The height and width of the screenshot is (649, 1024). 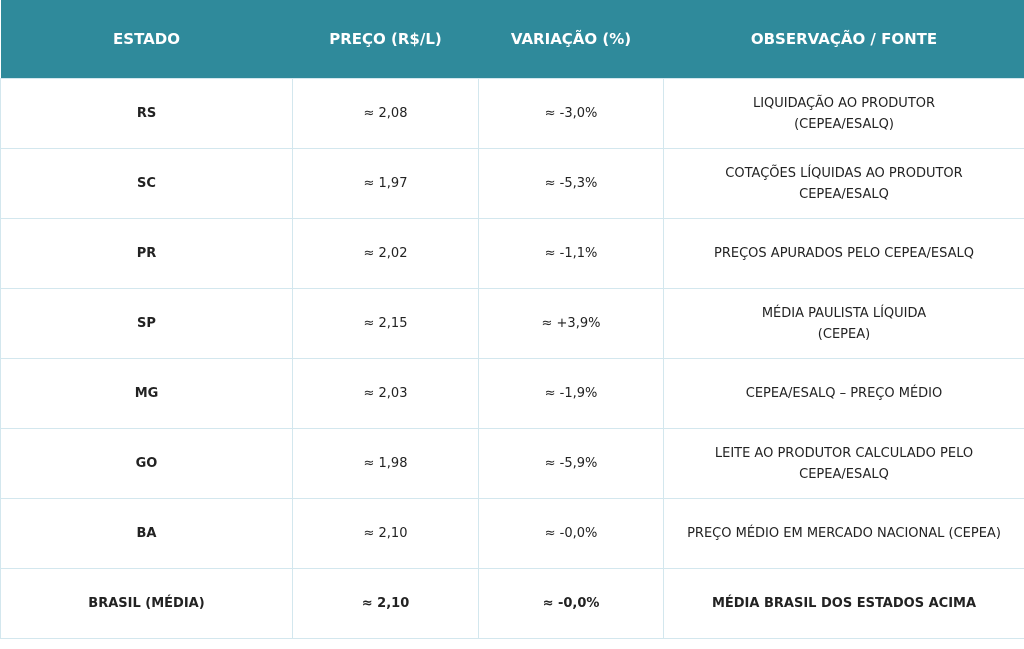 I want to click on table-cell: ≈ 2,08, so click(x=385, y=113).